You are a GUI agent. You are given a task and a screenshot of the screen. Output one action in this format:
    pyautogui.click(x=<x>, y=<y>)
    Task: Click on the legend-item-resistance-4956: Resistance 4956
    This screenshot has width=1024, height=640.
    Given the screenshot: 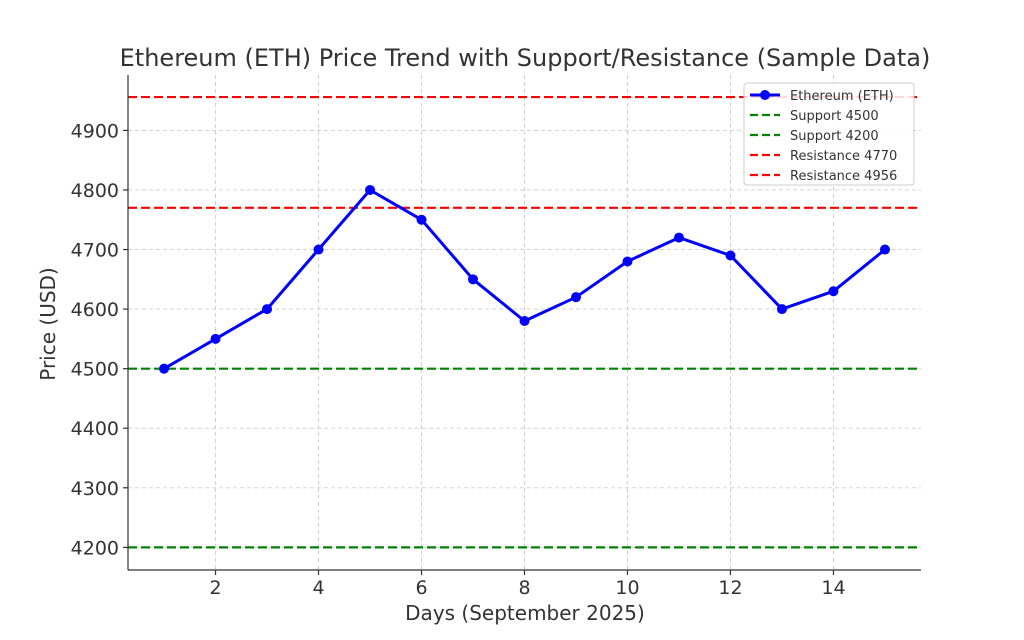 What is the action you would take?
    pyautogui.click(x=823, y=176)
    